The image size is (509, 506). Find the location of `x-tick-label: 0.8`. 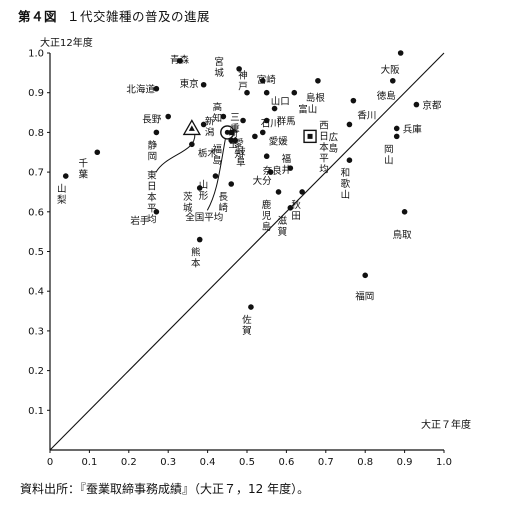

x-tick-label: 0.8 is located at coordinates (365, 462).